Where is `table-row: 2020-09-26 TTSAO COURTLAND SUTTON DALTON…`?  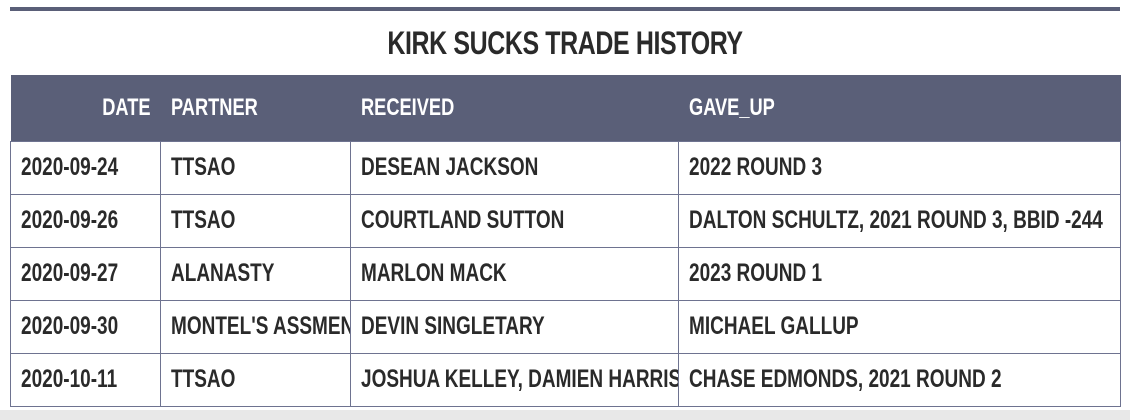 table-row: 2020-09-26 TTSAO COURTLAND SUTTON DALTON… is located at coordinates (565, 220).